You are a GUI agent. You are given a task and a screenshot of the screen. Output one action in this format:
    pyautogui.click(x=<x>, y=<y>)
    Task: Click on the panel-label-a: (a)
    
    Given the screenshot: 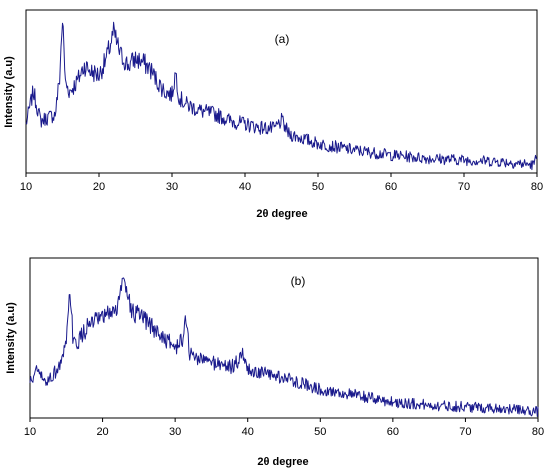 What is the action you would take?
    pyautogui.click(x=282, y=39)
    